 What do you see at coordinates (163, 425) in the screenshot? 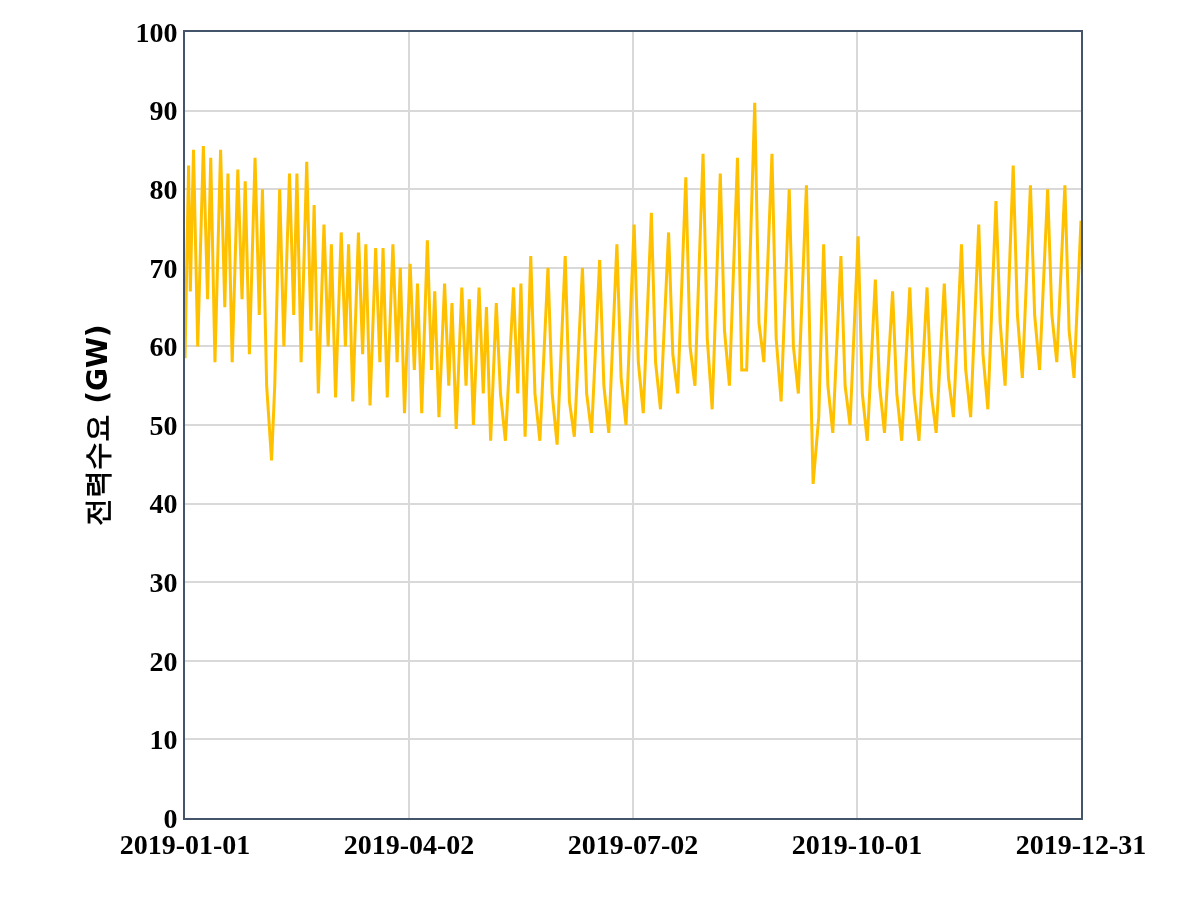
I see `y-tick-label: 50` at bounding box center [163, 425].